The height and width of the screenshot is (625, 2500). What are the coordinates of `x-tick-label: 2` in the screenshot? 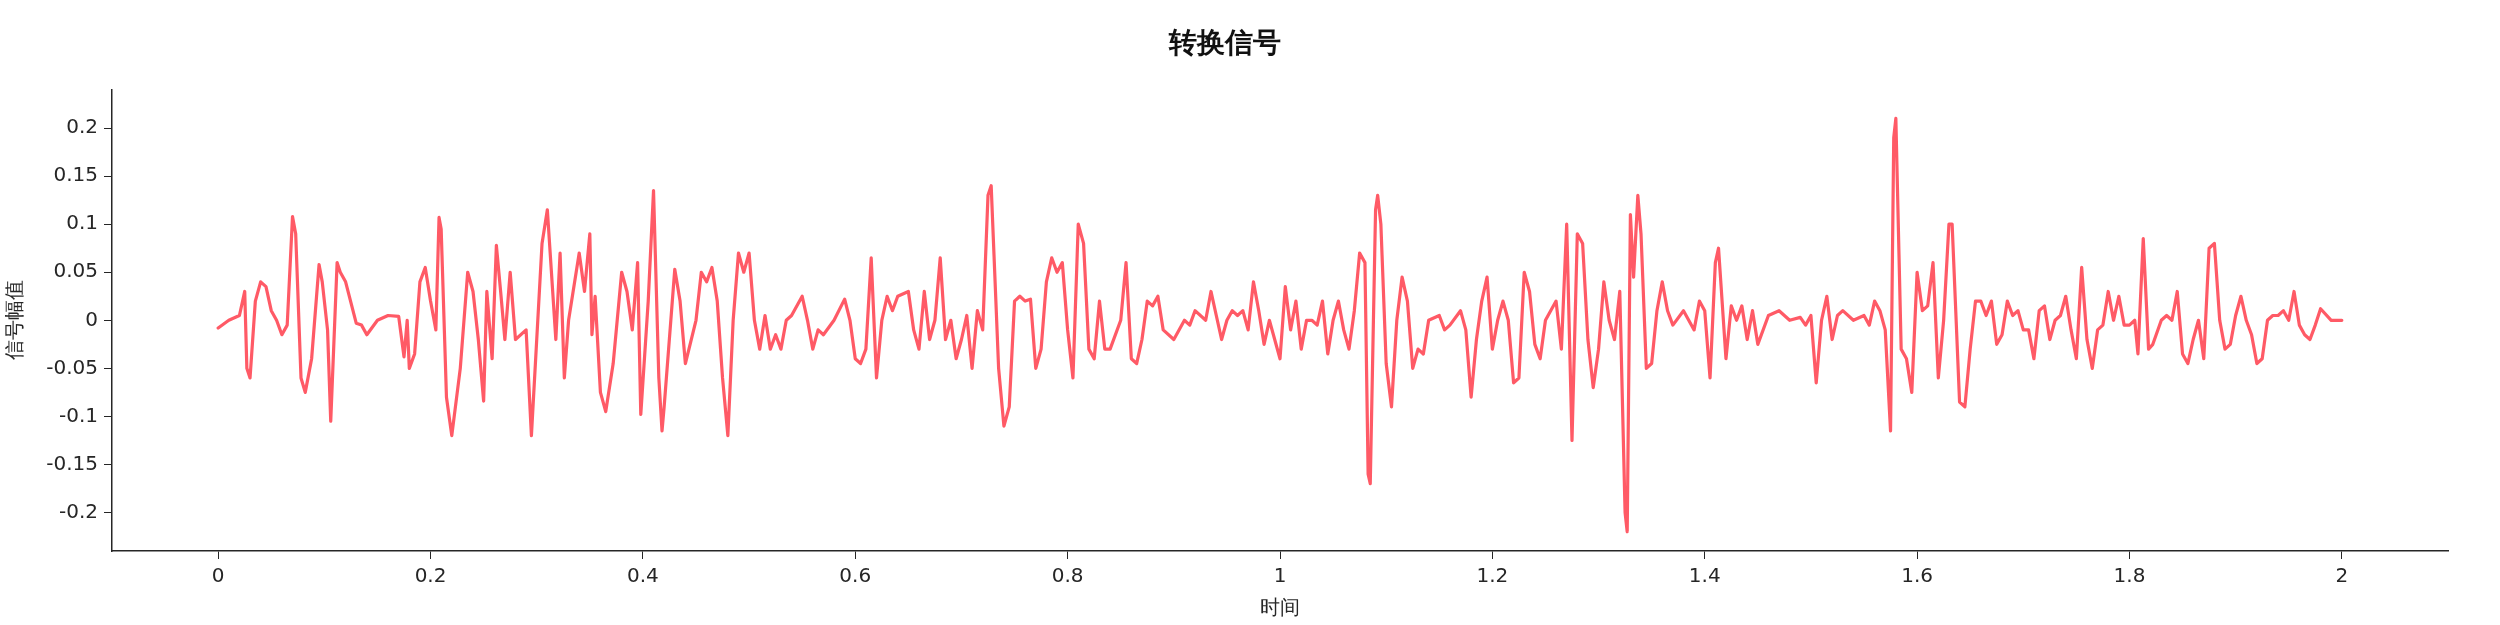 It's located at (2342, 575).